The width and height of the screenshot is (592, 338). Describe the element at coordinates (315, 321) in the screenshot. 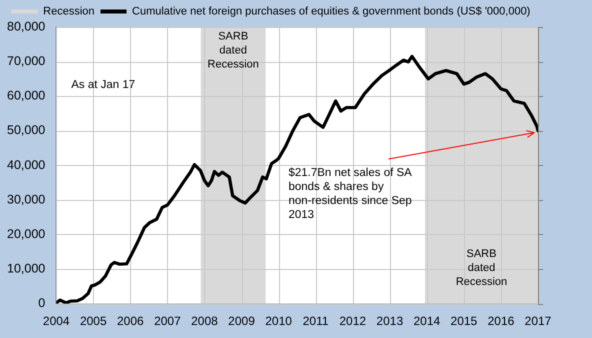

I see `x-tick-label: 2011` at that location.